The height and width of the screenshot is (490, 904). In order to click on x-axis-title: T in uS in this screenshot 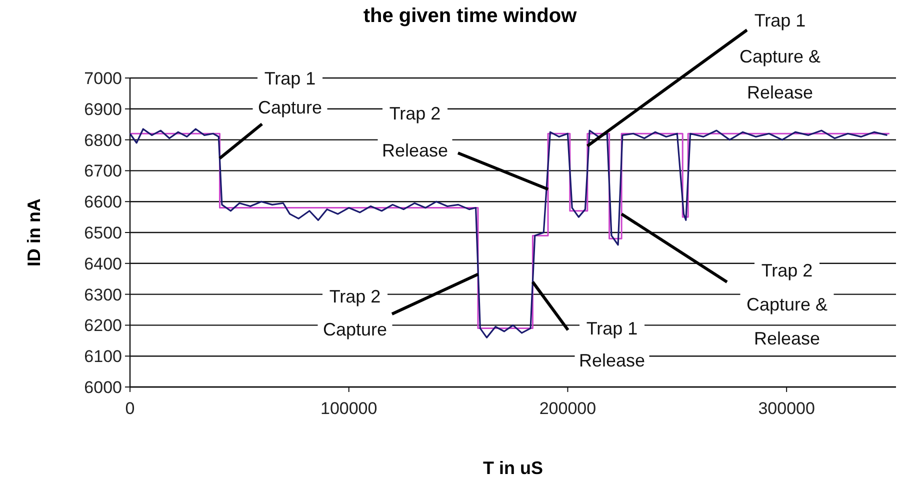, I will do `click(513, 468)`.